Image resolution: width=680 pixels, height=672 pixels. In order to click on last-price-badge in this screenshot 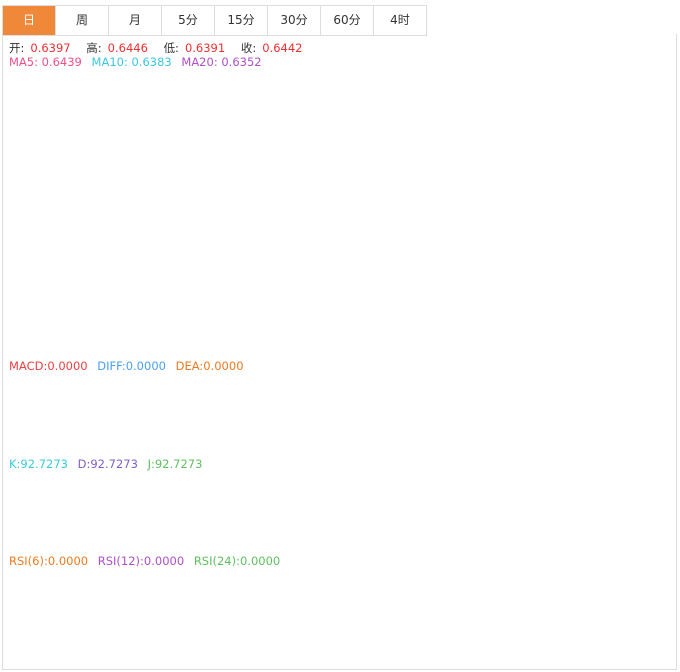, I will do `click(648, 267)`.